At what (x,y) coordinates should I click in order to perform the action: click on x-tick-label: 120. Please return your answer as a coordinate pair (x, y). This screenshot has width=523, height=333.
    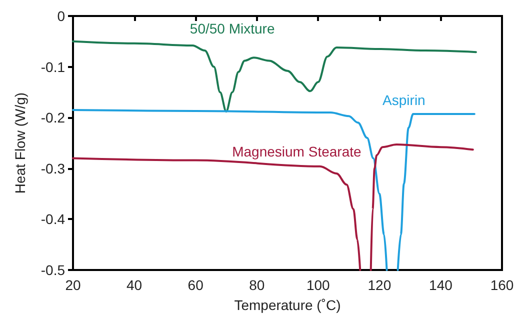
    Looking at the image, I should click on (380, 285).